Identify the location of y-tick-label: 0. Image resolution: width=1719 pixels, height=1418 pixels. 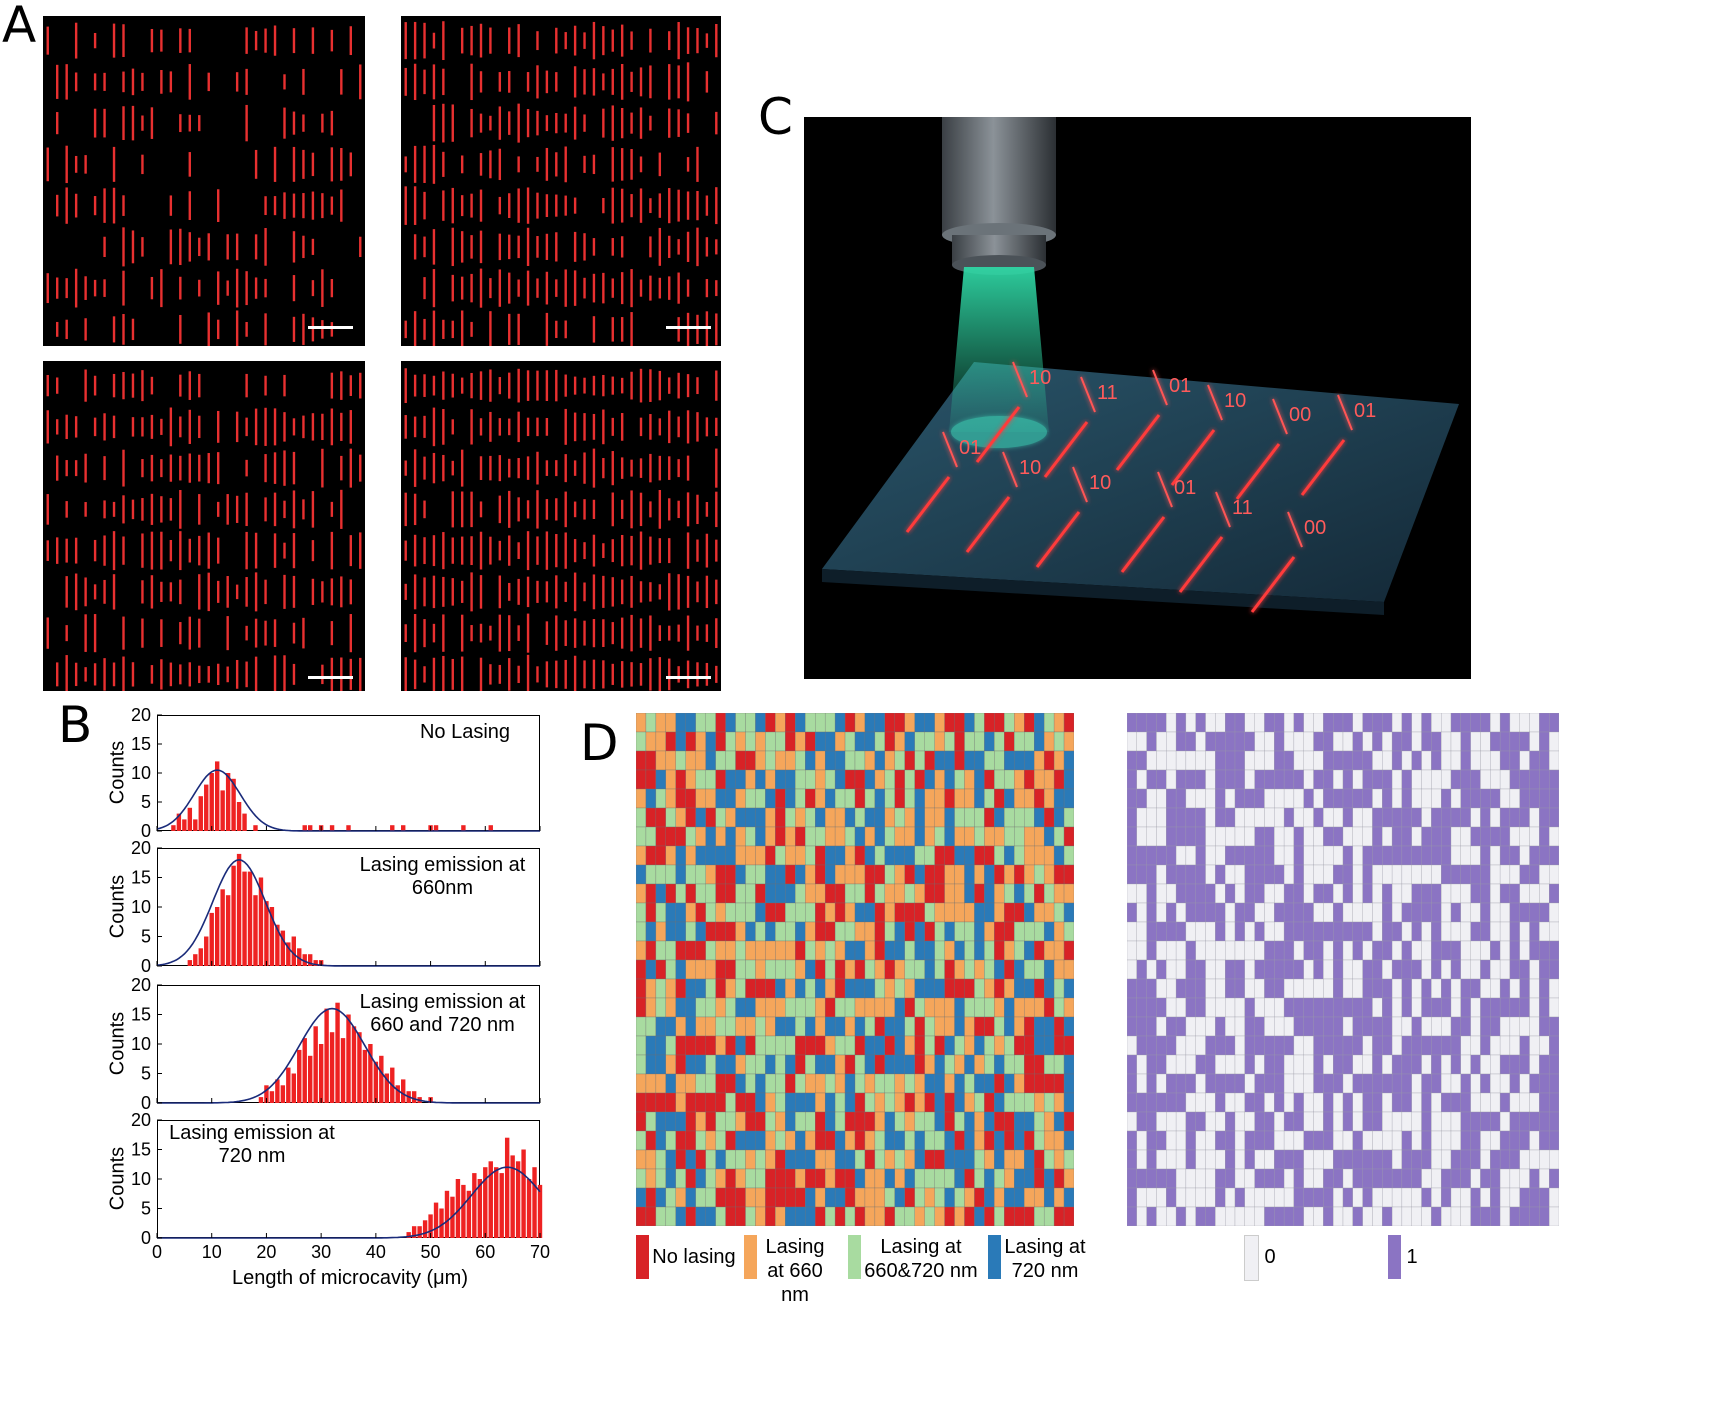
(146, 831).